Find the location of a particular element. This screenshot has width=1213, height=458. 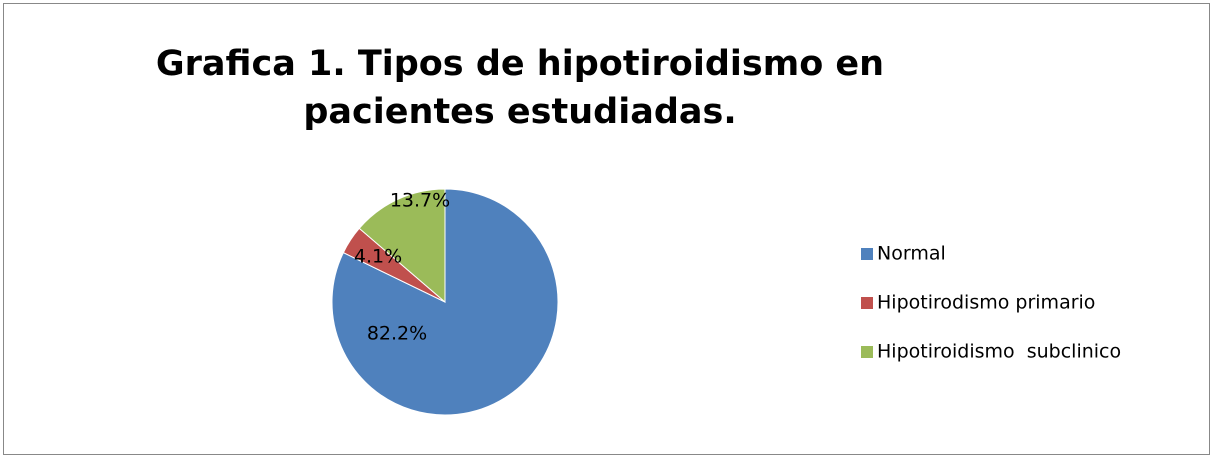

data-label: 4.1% is located at coordinates (378, 257).